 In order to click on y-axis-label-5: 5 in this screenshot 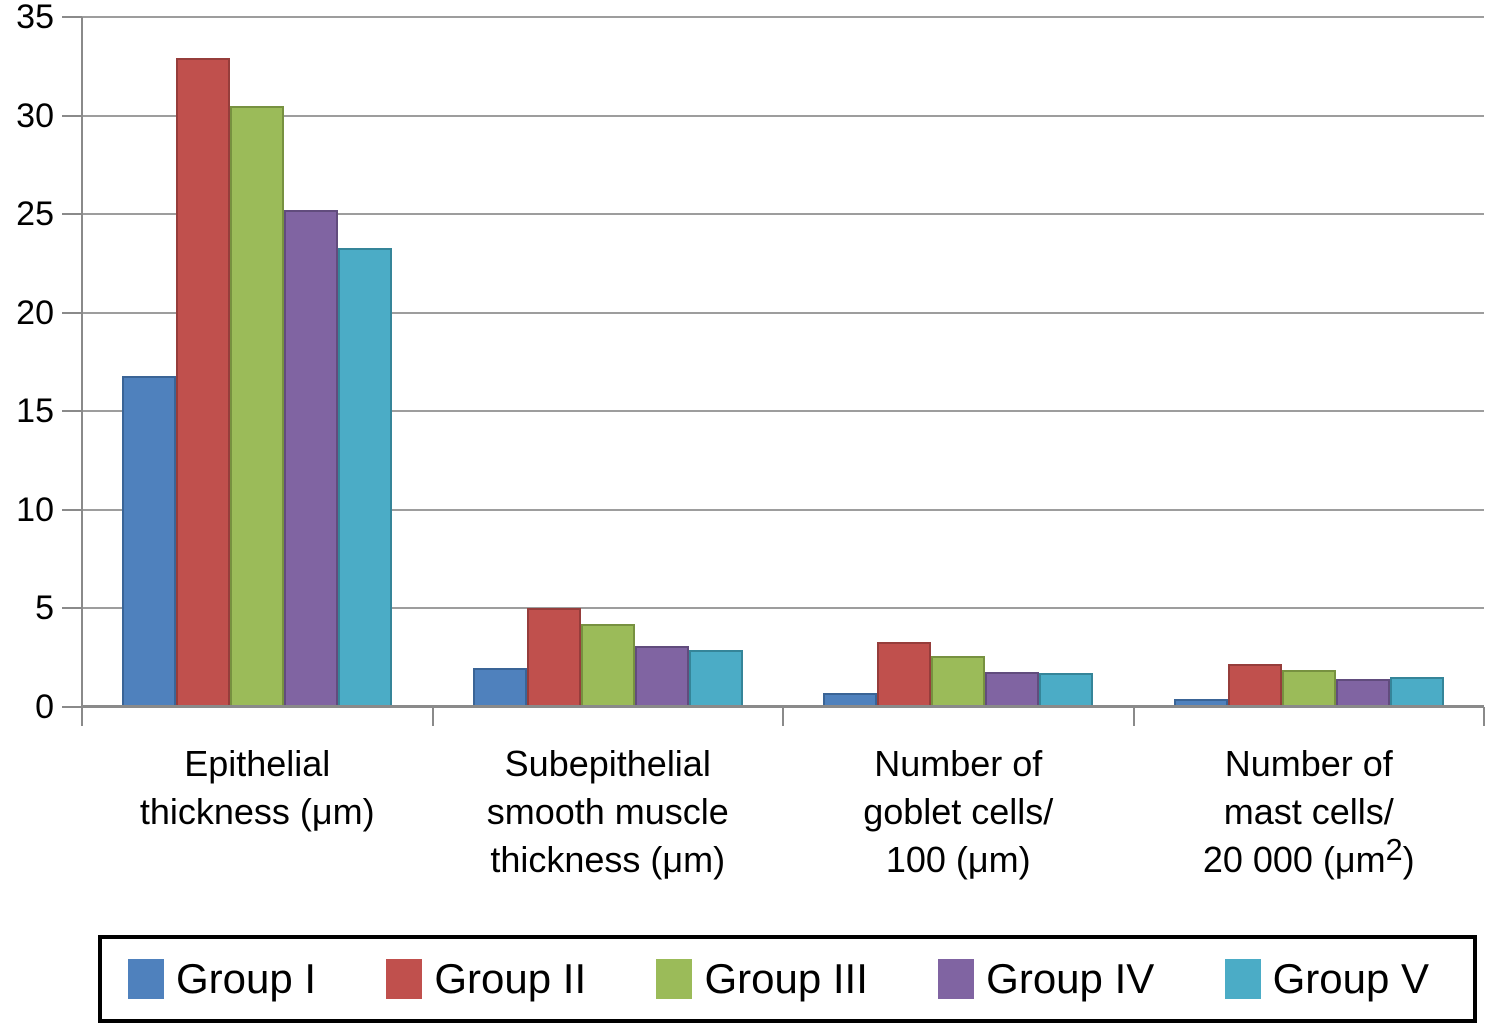, I will do `click(44, 608)`.